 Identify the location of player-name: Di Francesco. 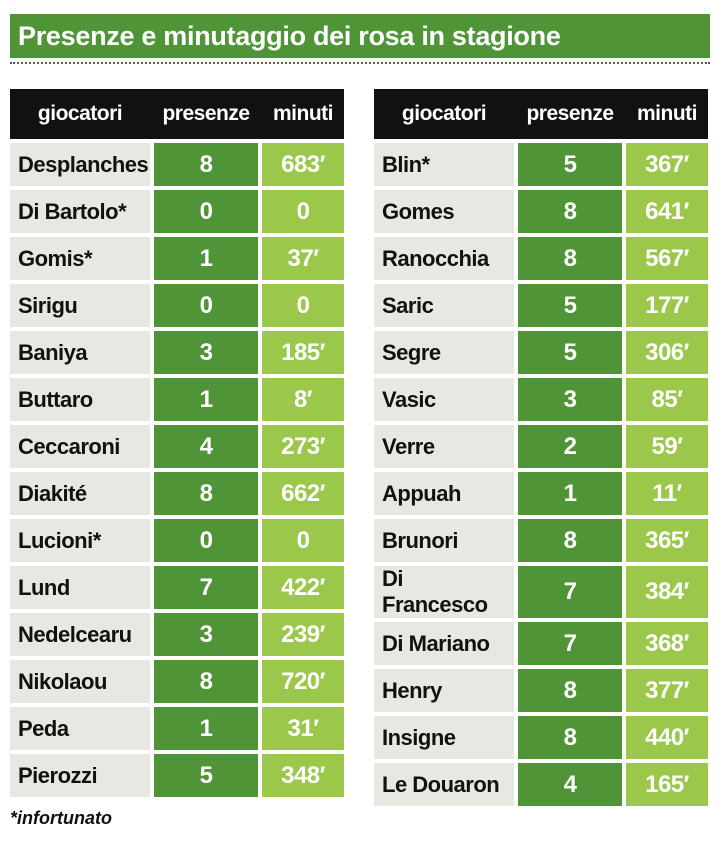
(444, 590).